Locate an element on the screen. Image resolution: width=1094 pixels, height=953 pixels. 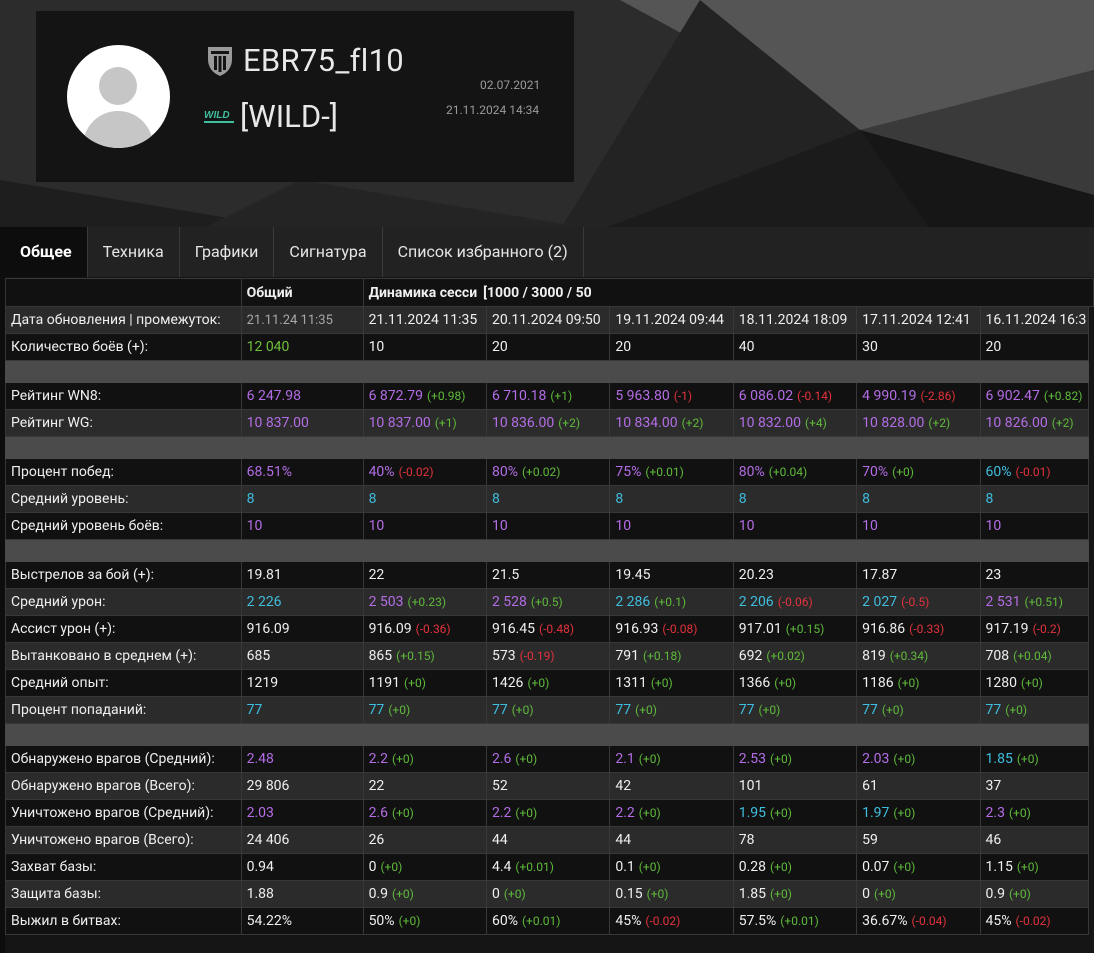
stat-delta: (-0.19) is located at coordinates (537, 656).